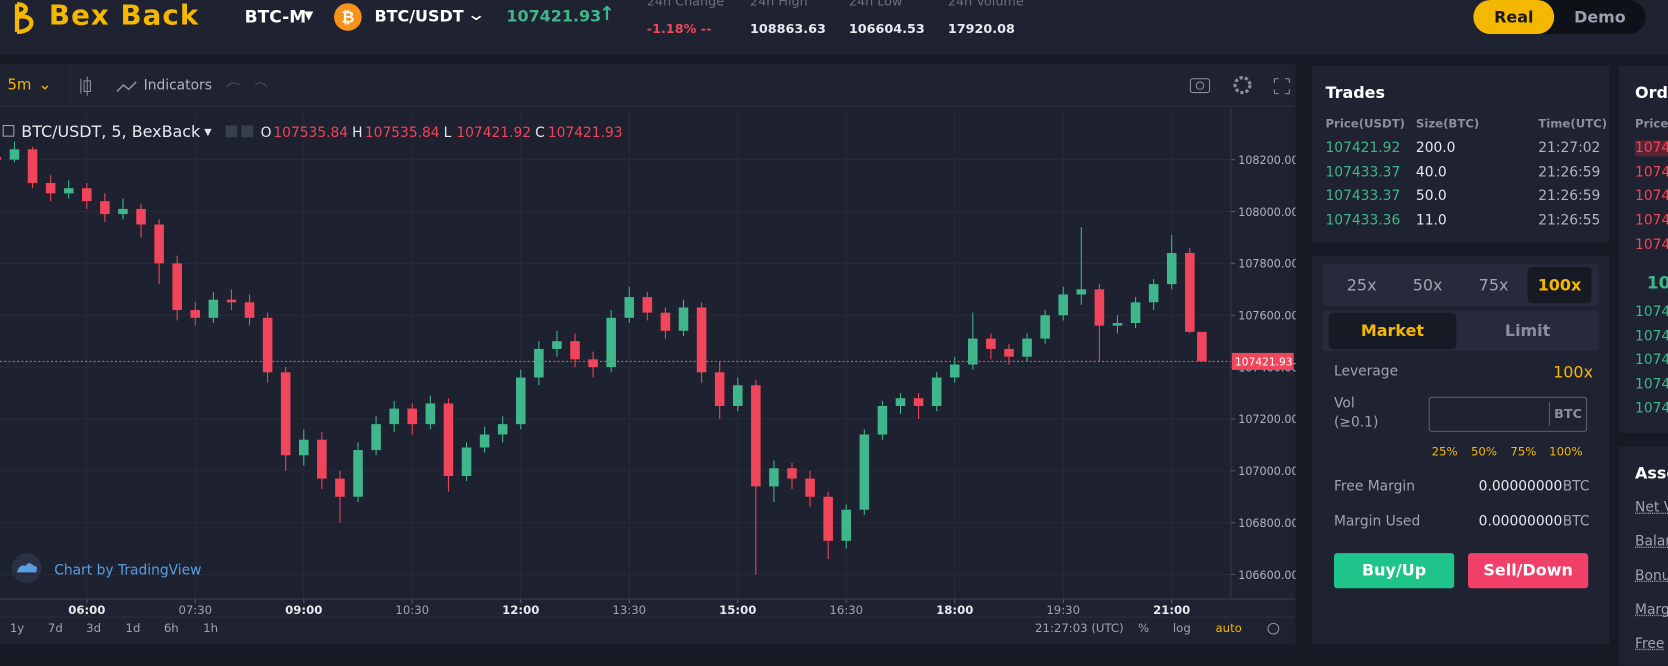 This screenshot has width=1668, height=666. I want to click on indicators-button: Indicators, so click(177, 85).